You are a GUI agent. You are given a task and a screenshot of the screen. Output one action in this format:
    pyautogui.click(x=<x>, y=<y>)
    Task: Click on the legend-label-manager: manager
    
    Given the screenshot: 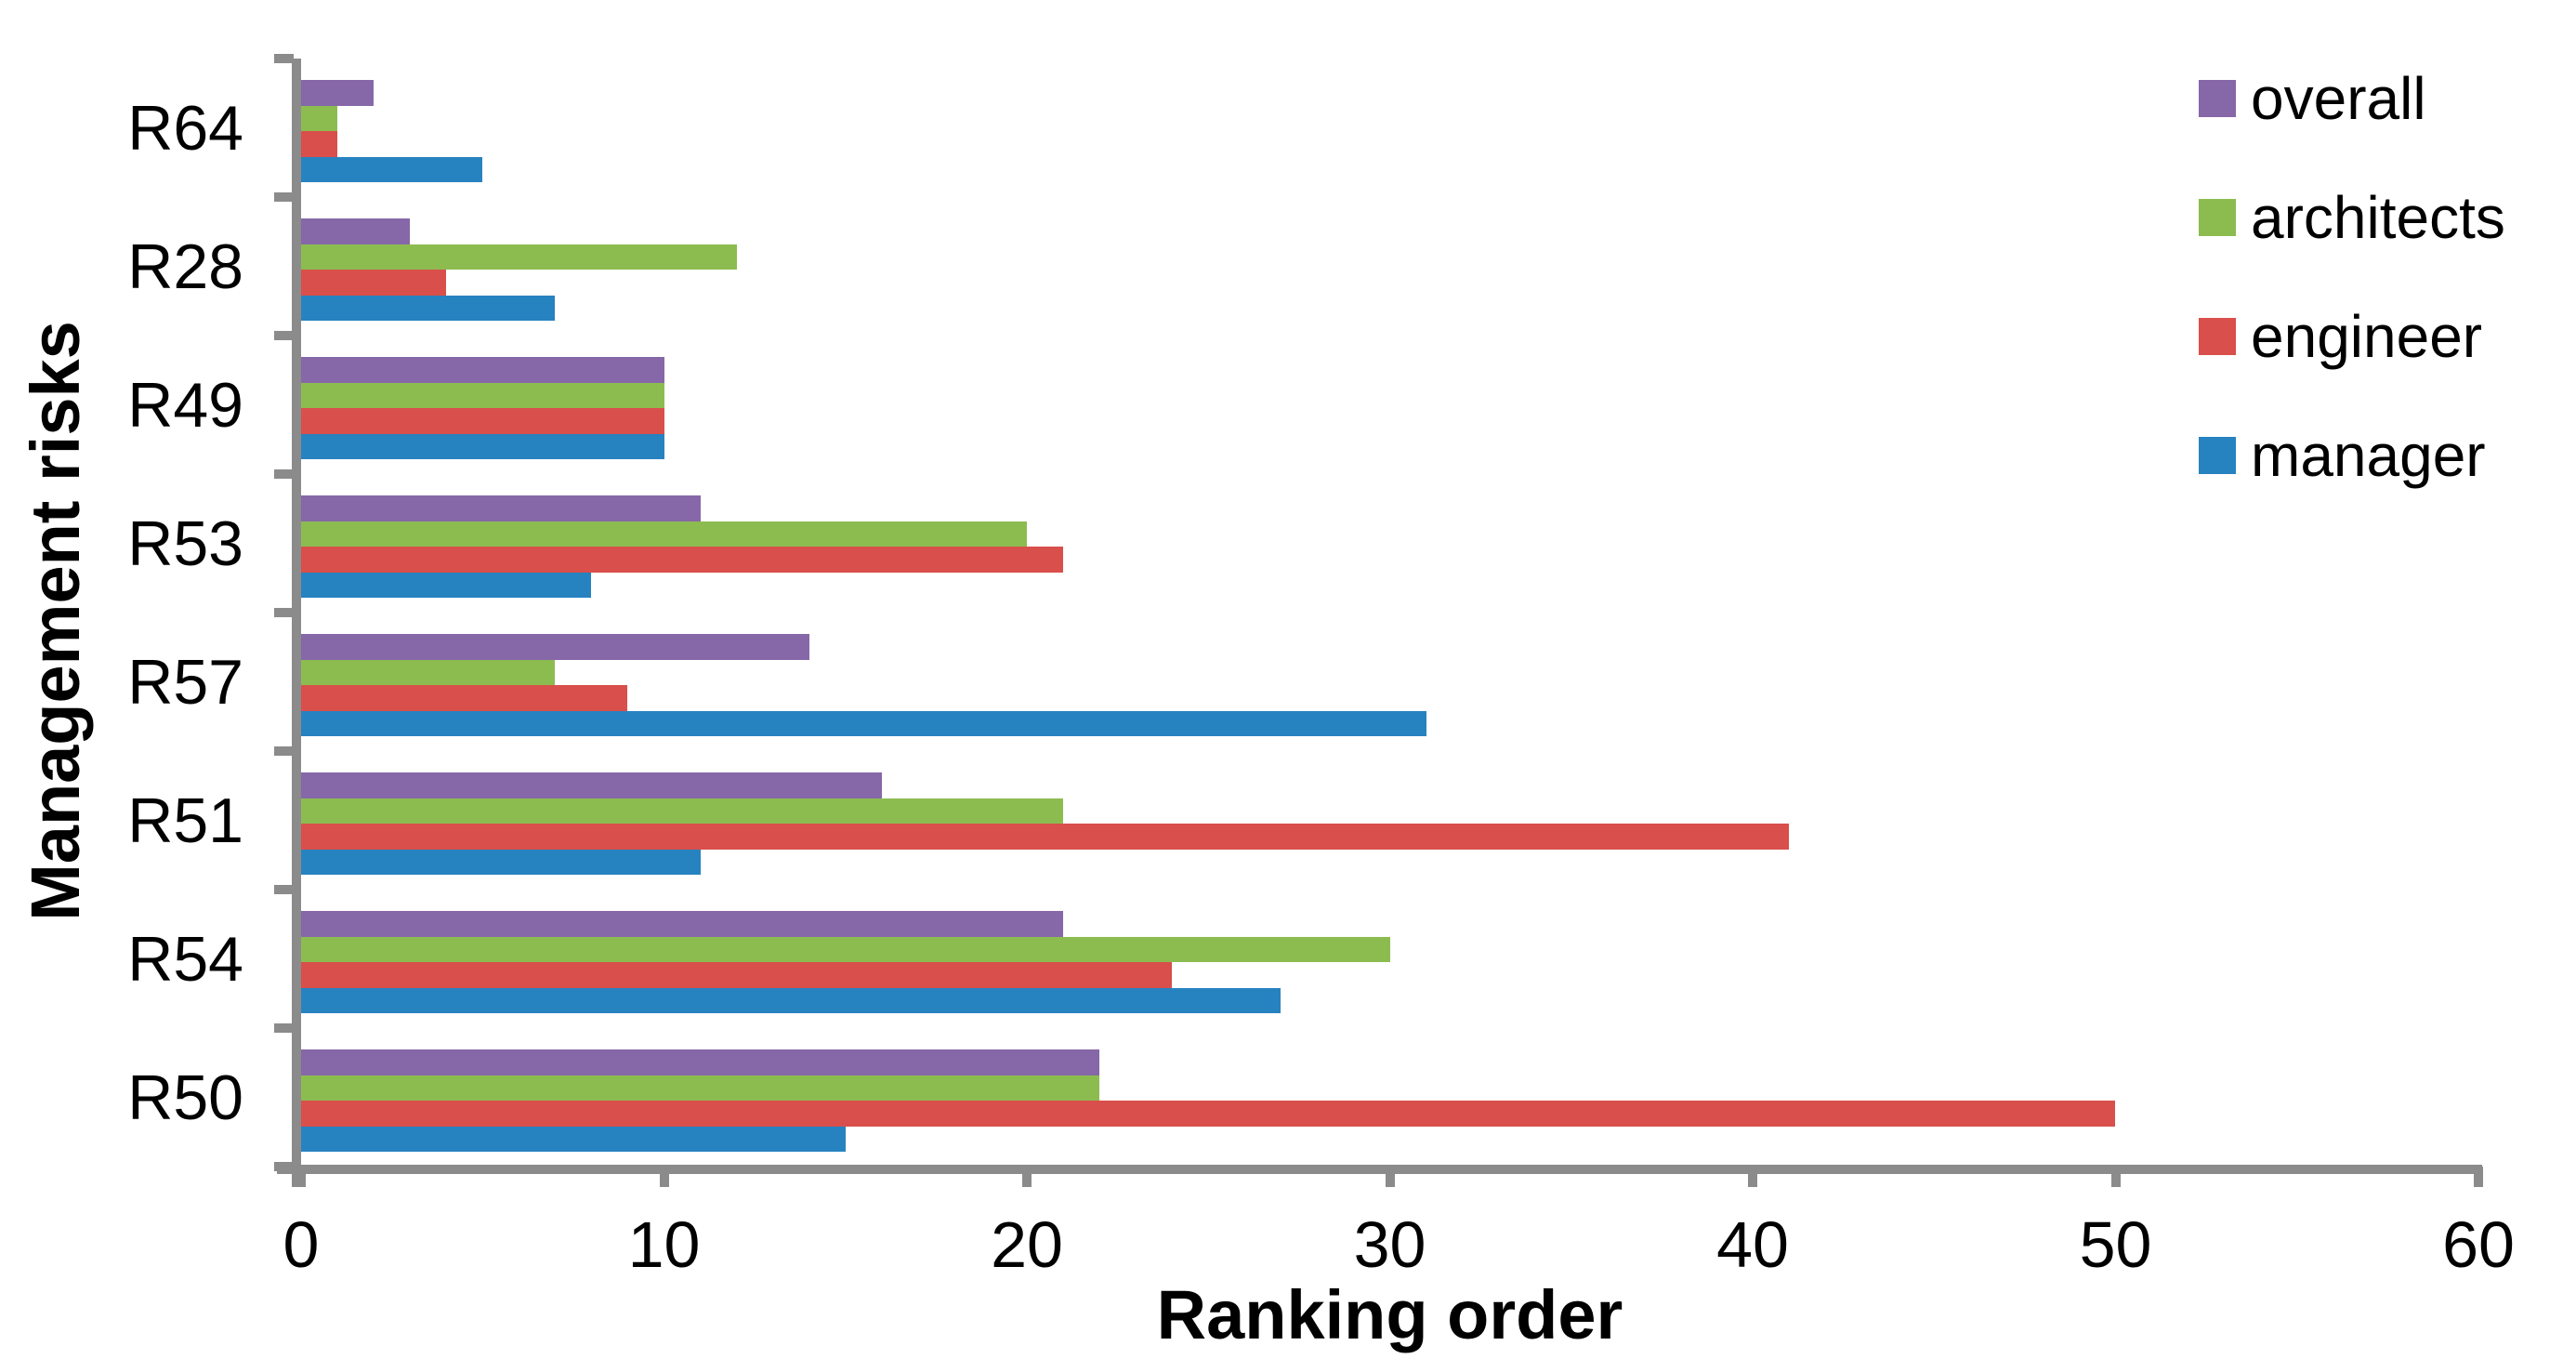 What is the action you would take?
    pyautogui.click(x=2368, y=455)
    